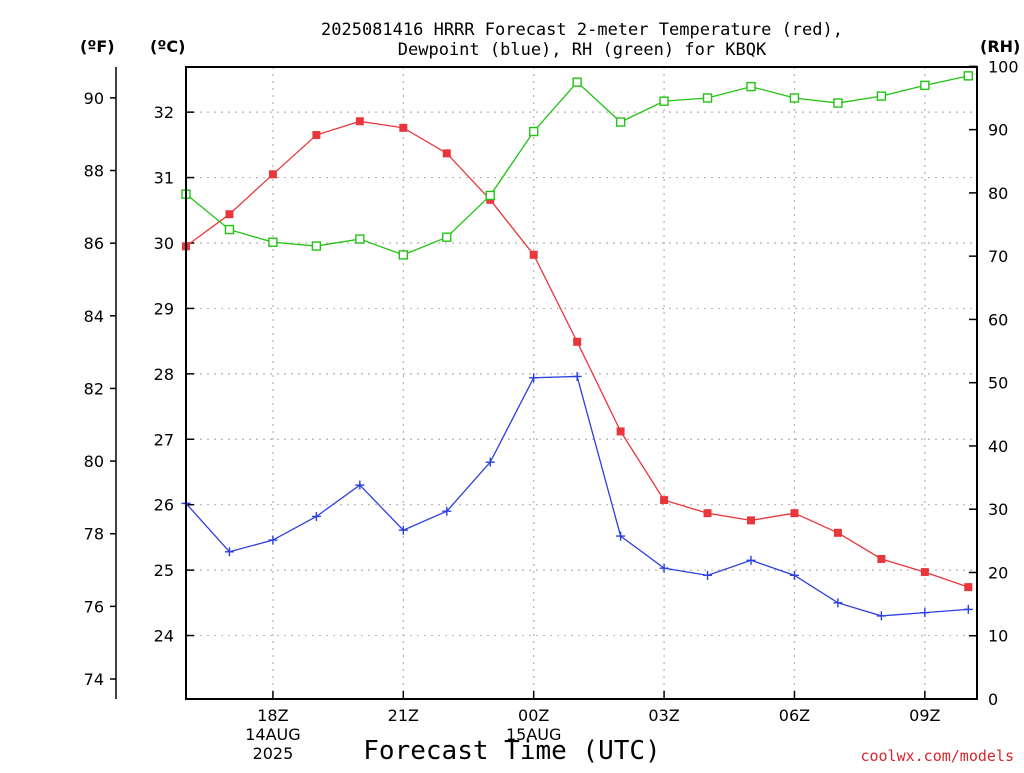 Image resolution: width=1024 pixels, height=773 pixels. What do you see at coordinates (97, 46) in the screenshot?
I see `fahrenheit-unit-label: (ºF)` at bounding box center [97, 46].